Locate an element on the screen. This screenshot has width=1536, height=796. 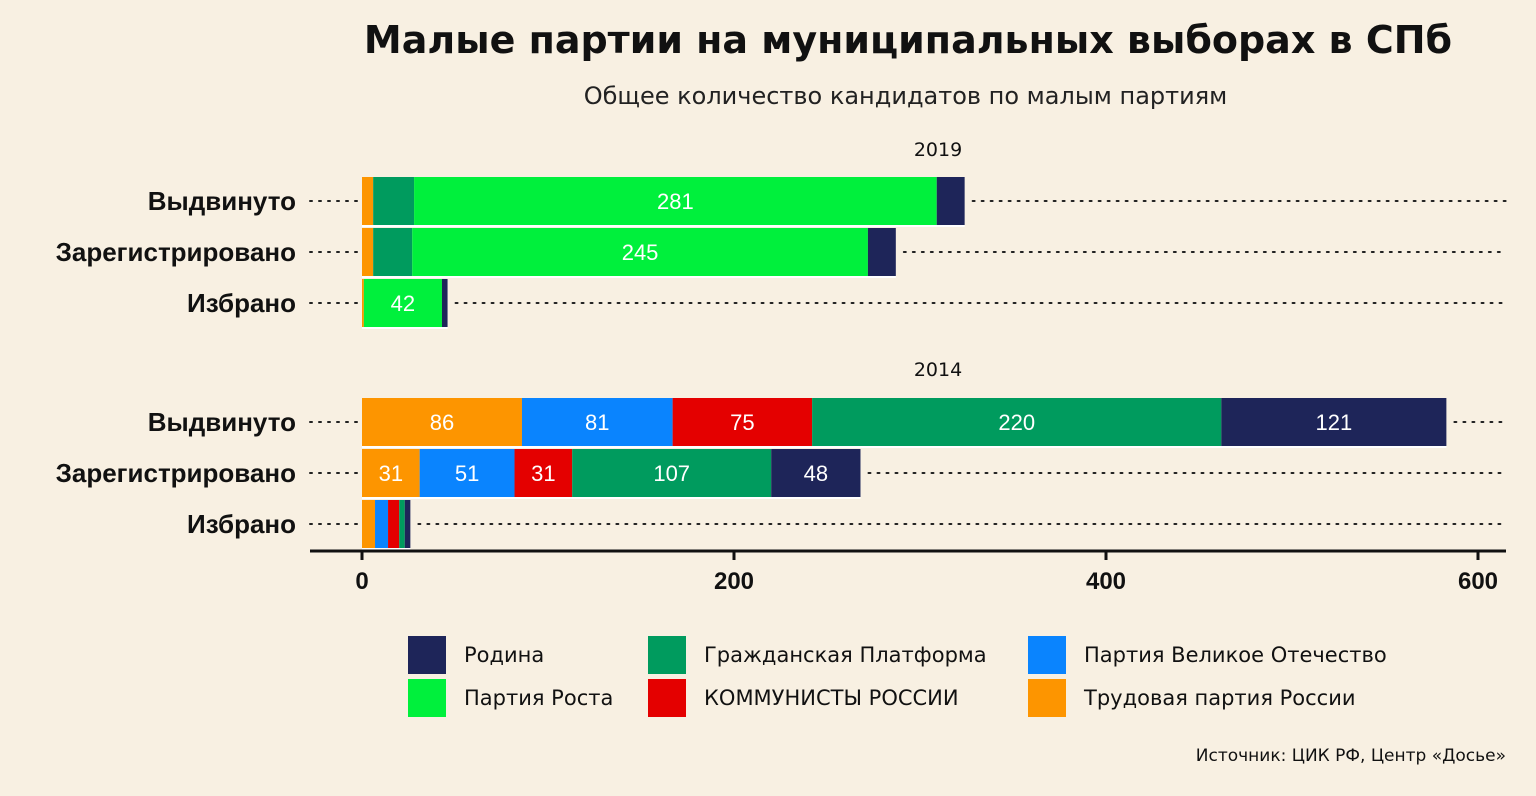
bar-value-label: 121 is located at coordinates (1333, 422).